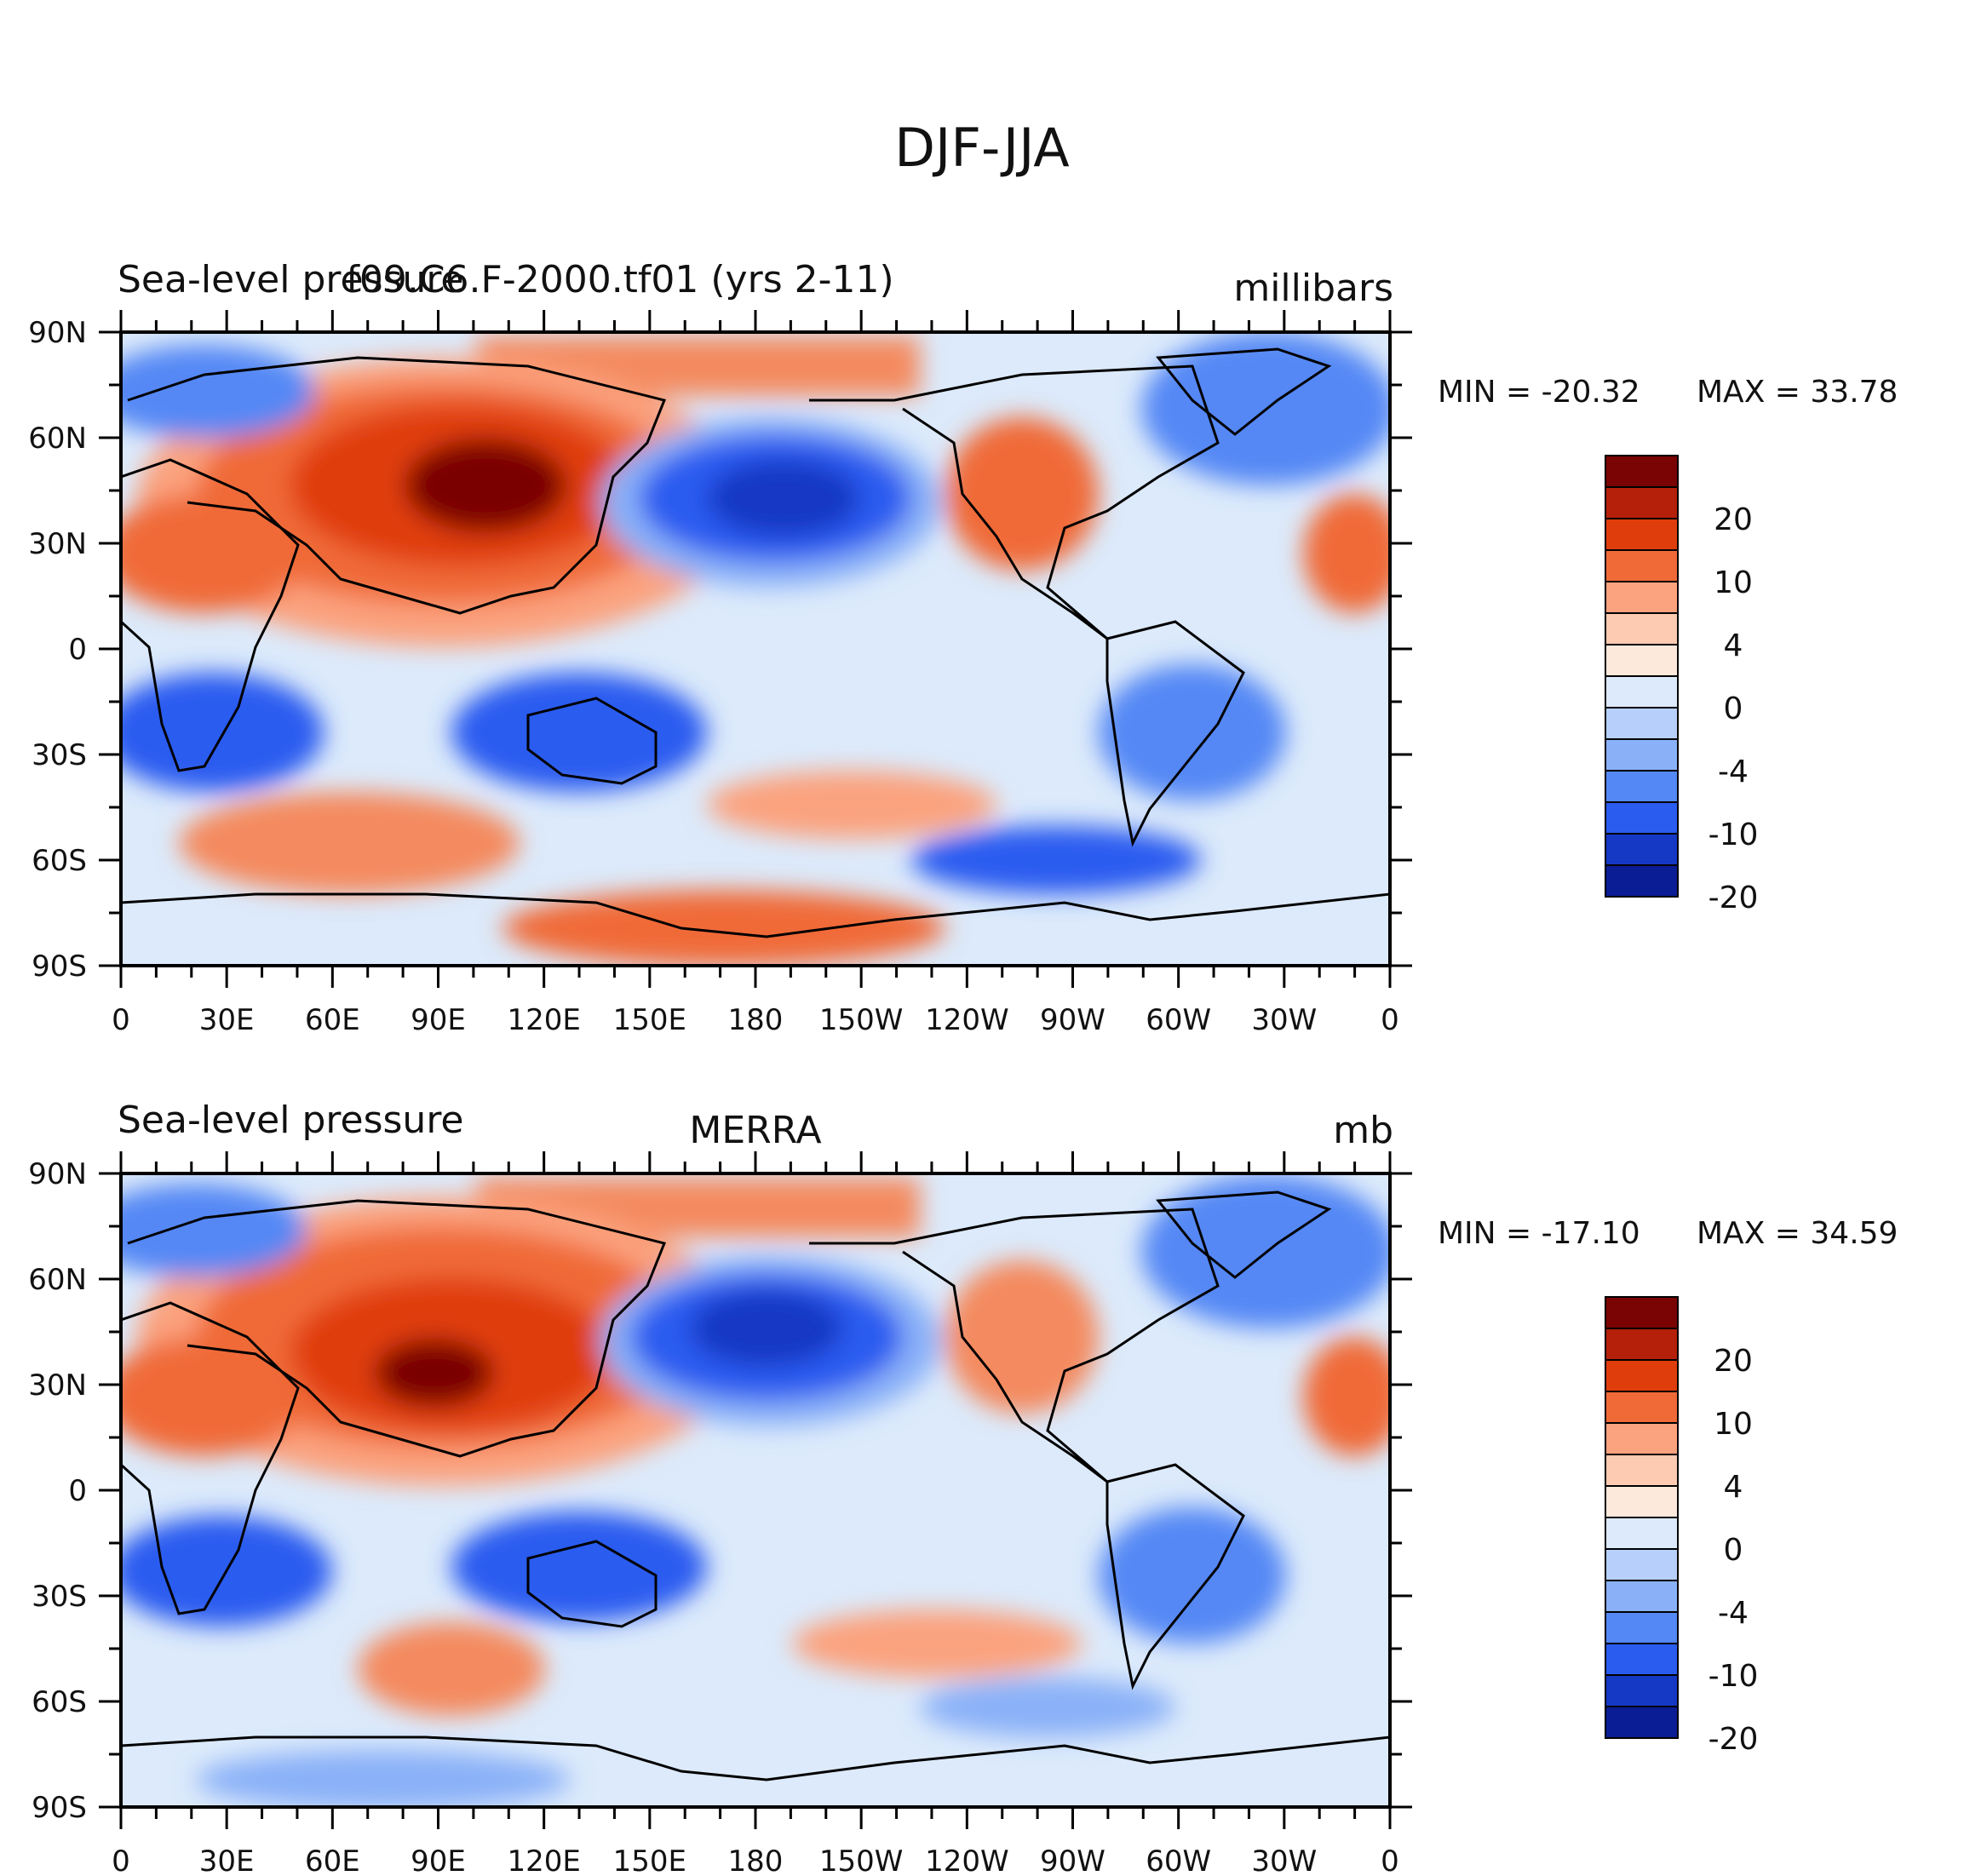 The height and width of the screenshot is (1876, 1964). Describe the element at coordinates (59, 861) in the screenshot. I see `panel-model-lat-label: 60S` at that location.